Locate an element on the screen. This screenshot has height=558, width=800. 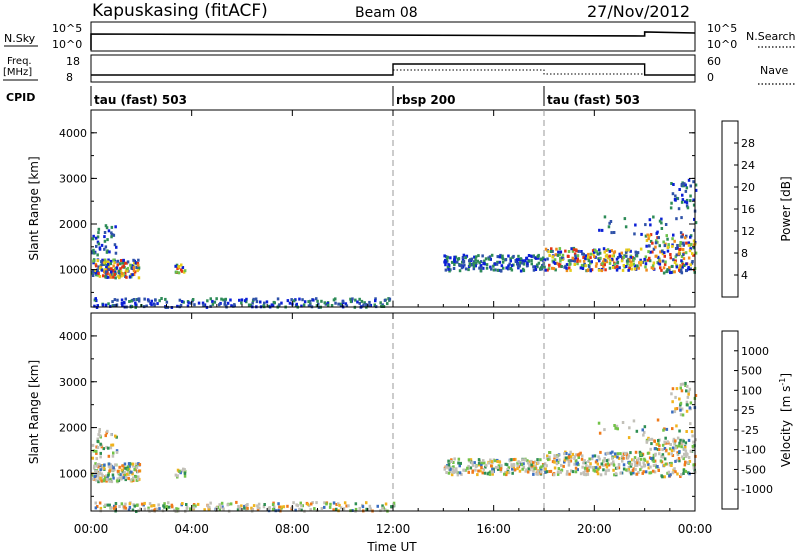
colorbar-tick-label: 25 is located at coordinates (748, 410).